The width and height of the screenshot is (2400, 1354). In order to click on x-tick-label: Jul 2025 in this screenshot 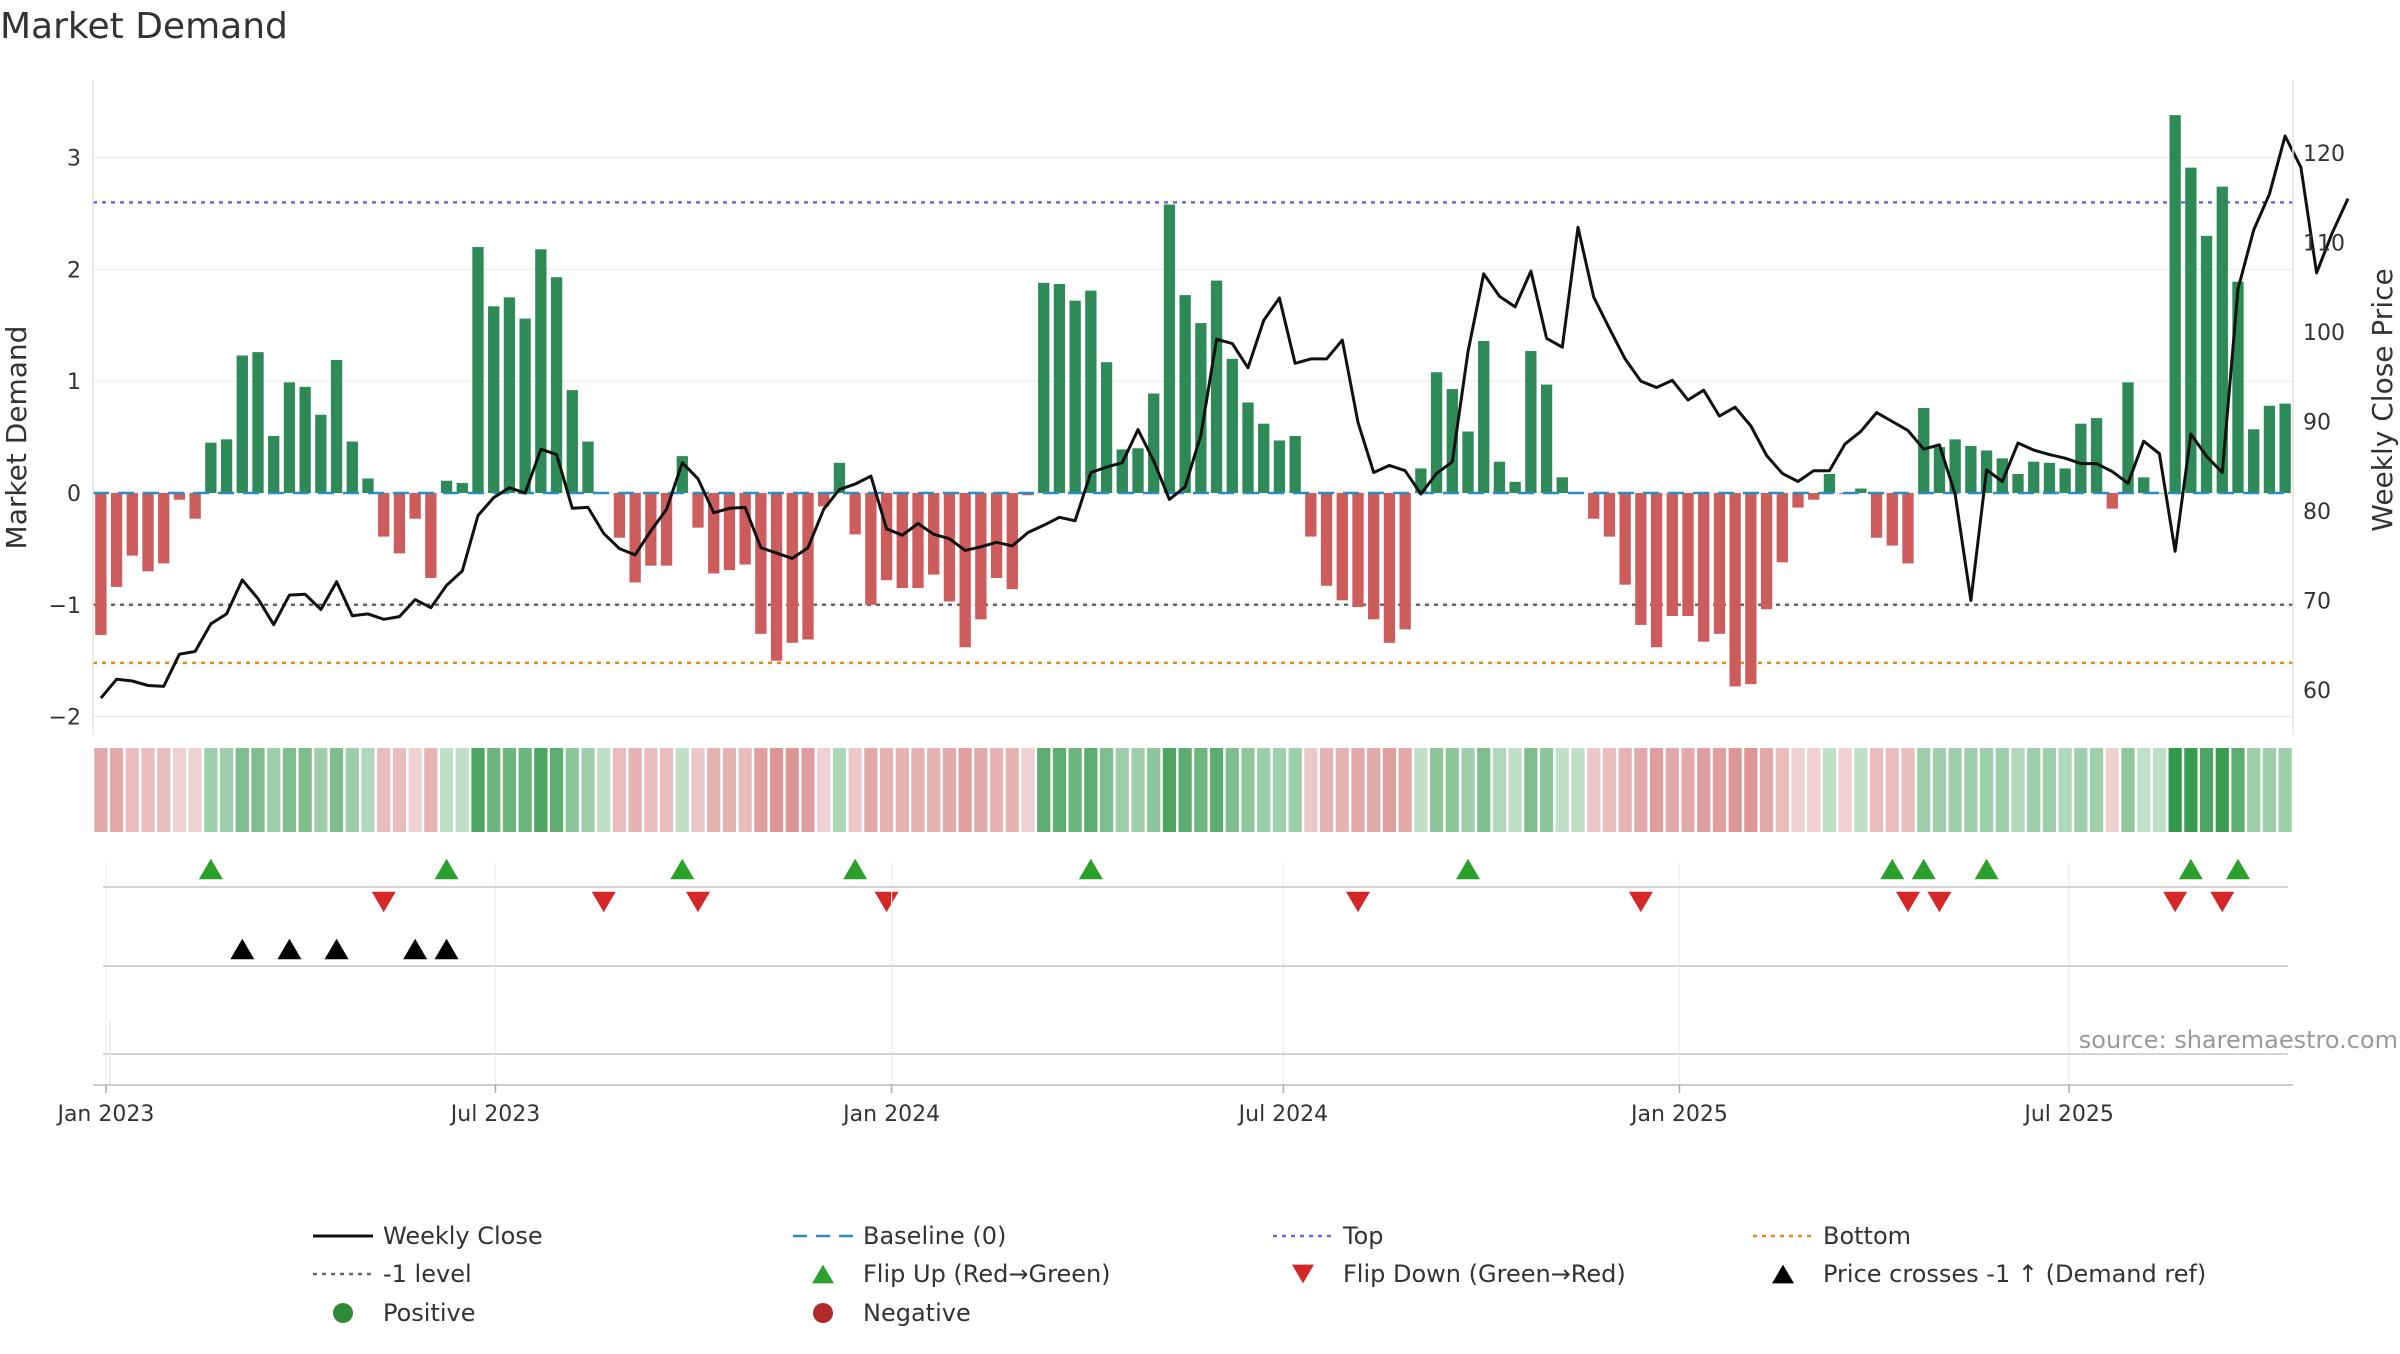, I will do `click(2068, 1114)`.